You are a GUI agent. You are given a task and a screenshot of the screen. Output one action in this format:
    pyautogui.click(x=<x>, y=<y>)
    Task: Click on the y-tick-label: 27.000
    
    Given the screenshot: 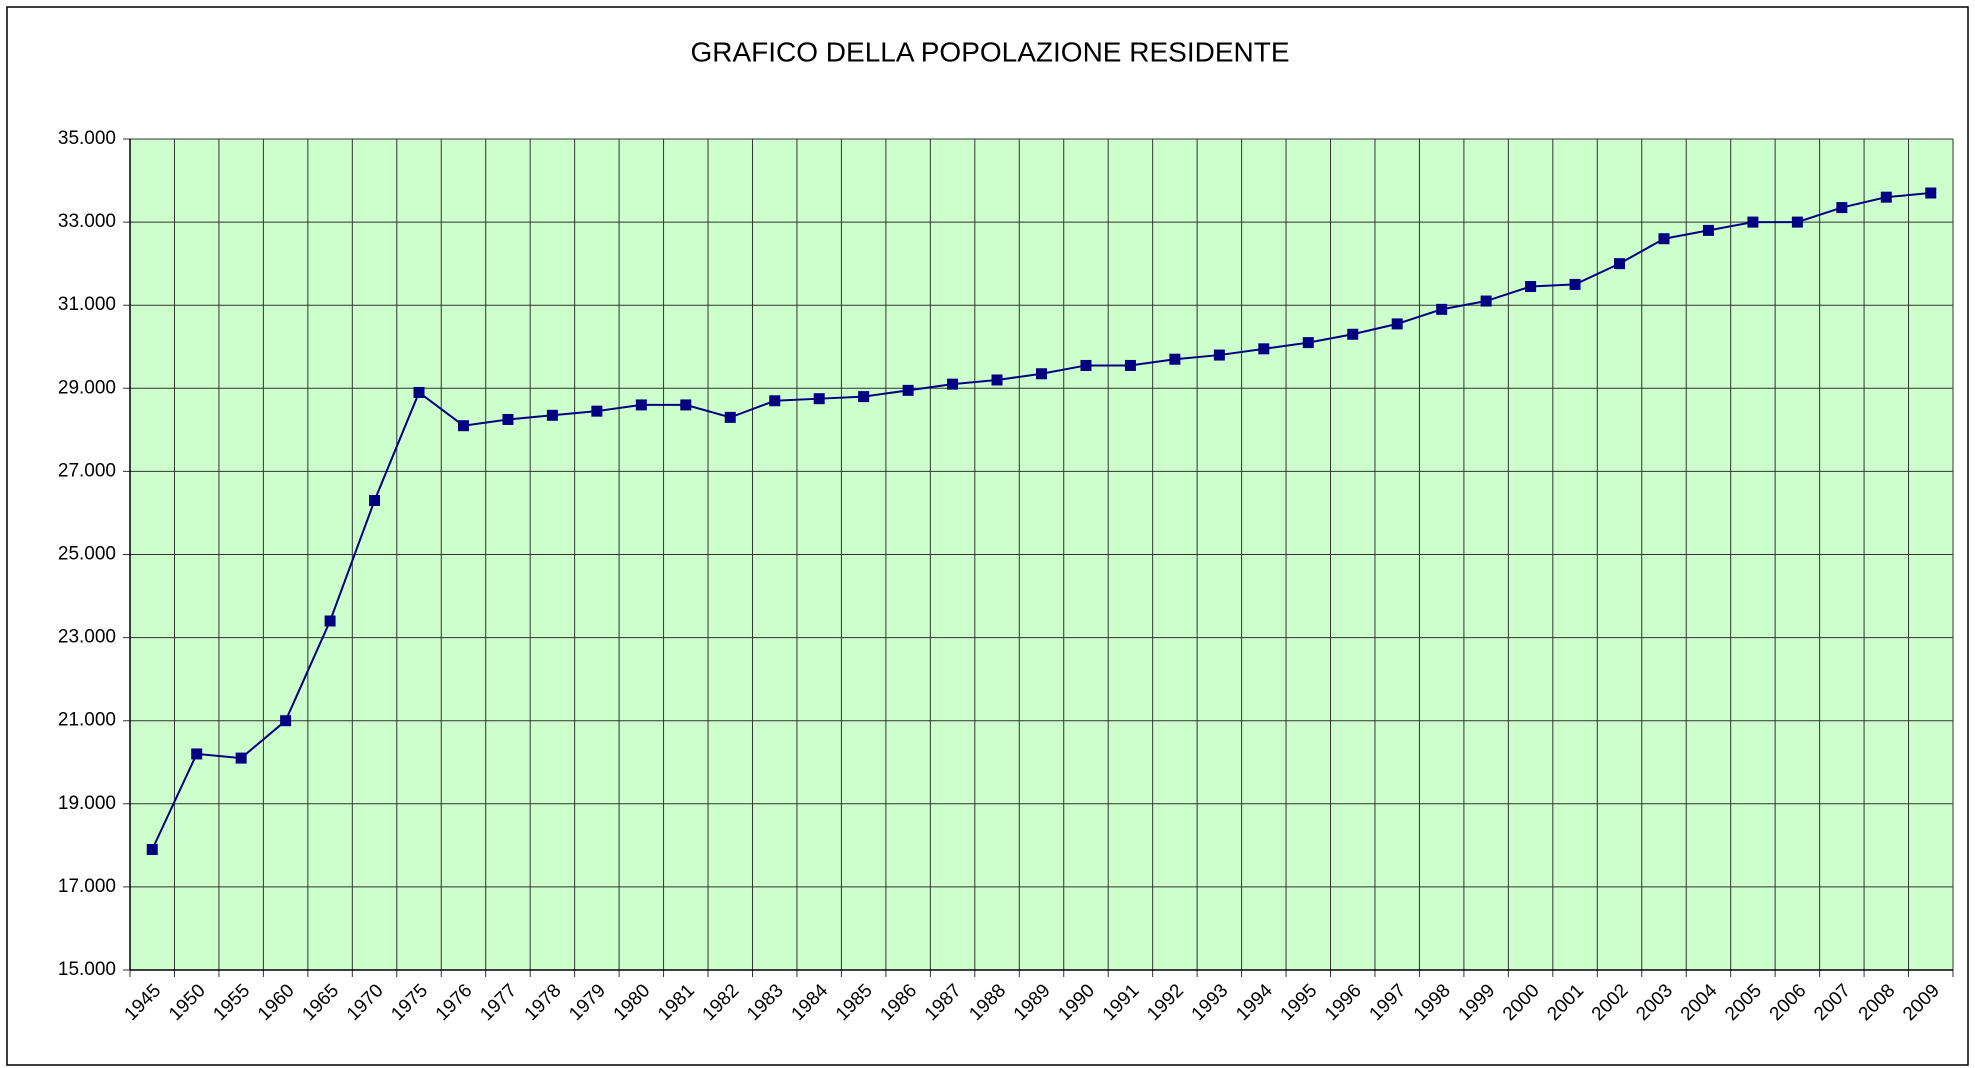 What is the action you would take?
    pyautogui.click(x=87, y=470)
    